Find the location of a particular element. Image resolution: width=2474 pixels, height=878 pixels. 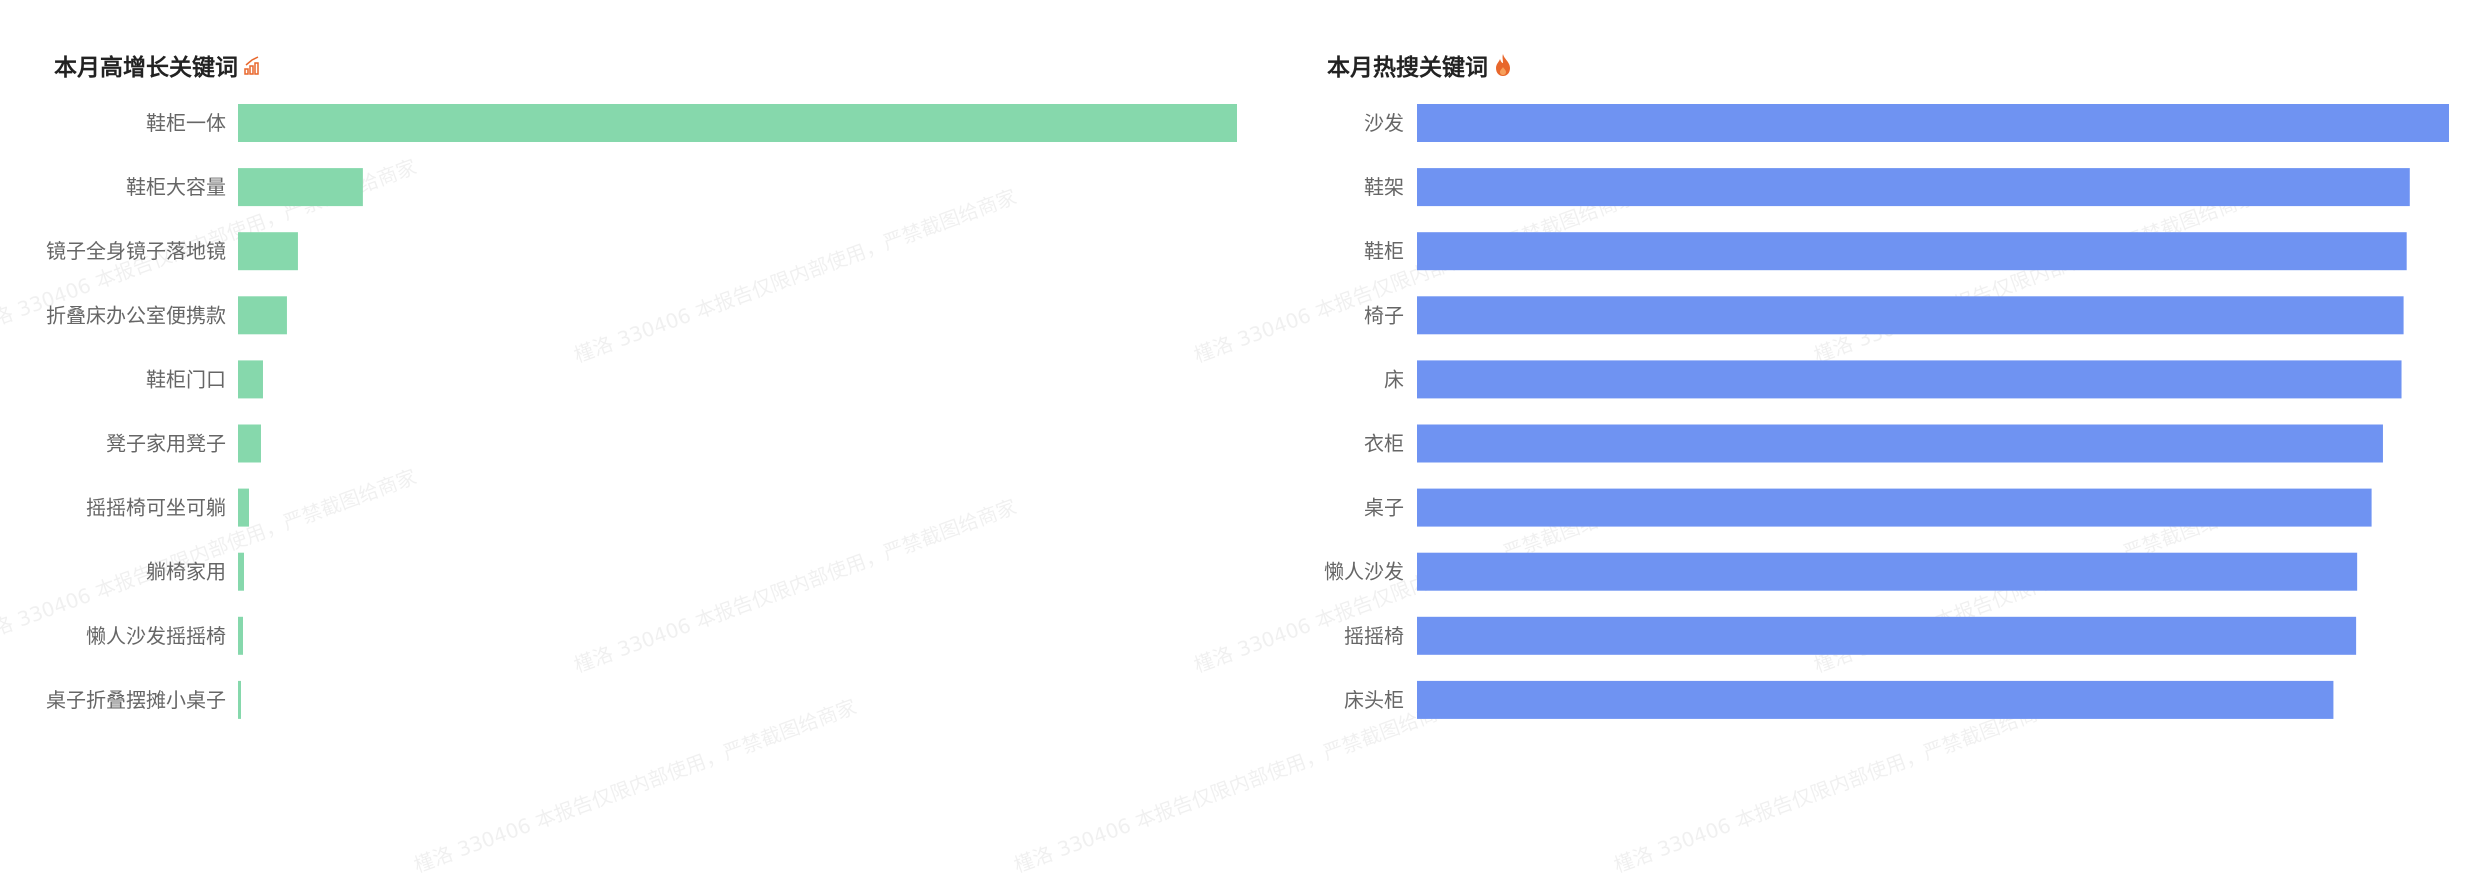

category-label: 桌子折叠摆摊小桌子 is located at coordinates (136, 700).